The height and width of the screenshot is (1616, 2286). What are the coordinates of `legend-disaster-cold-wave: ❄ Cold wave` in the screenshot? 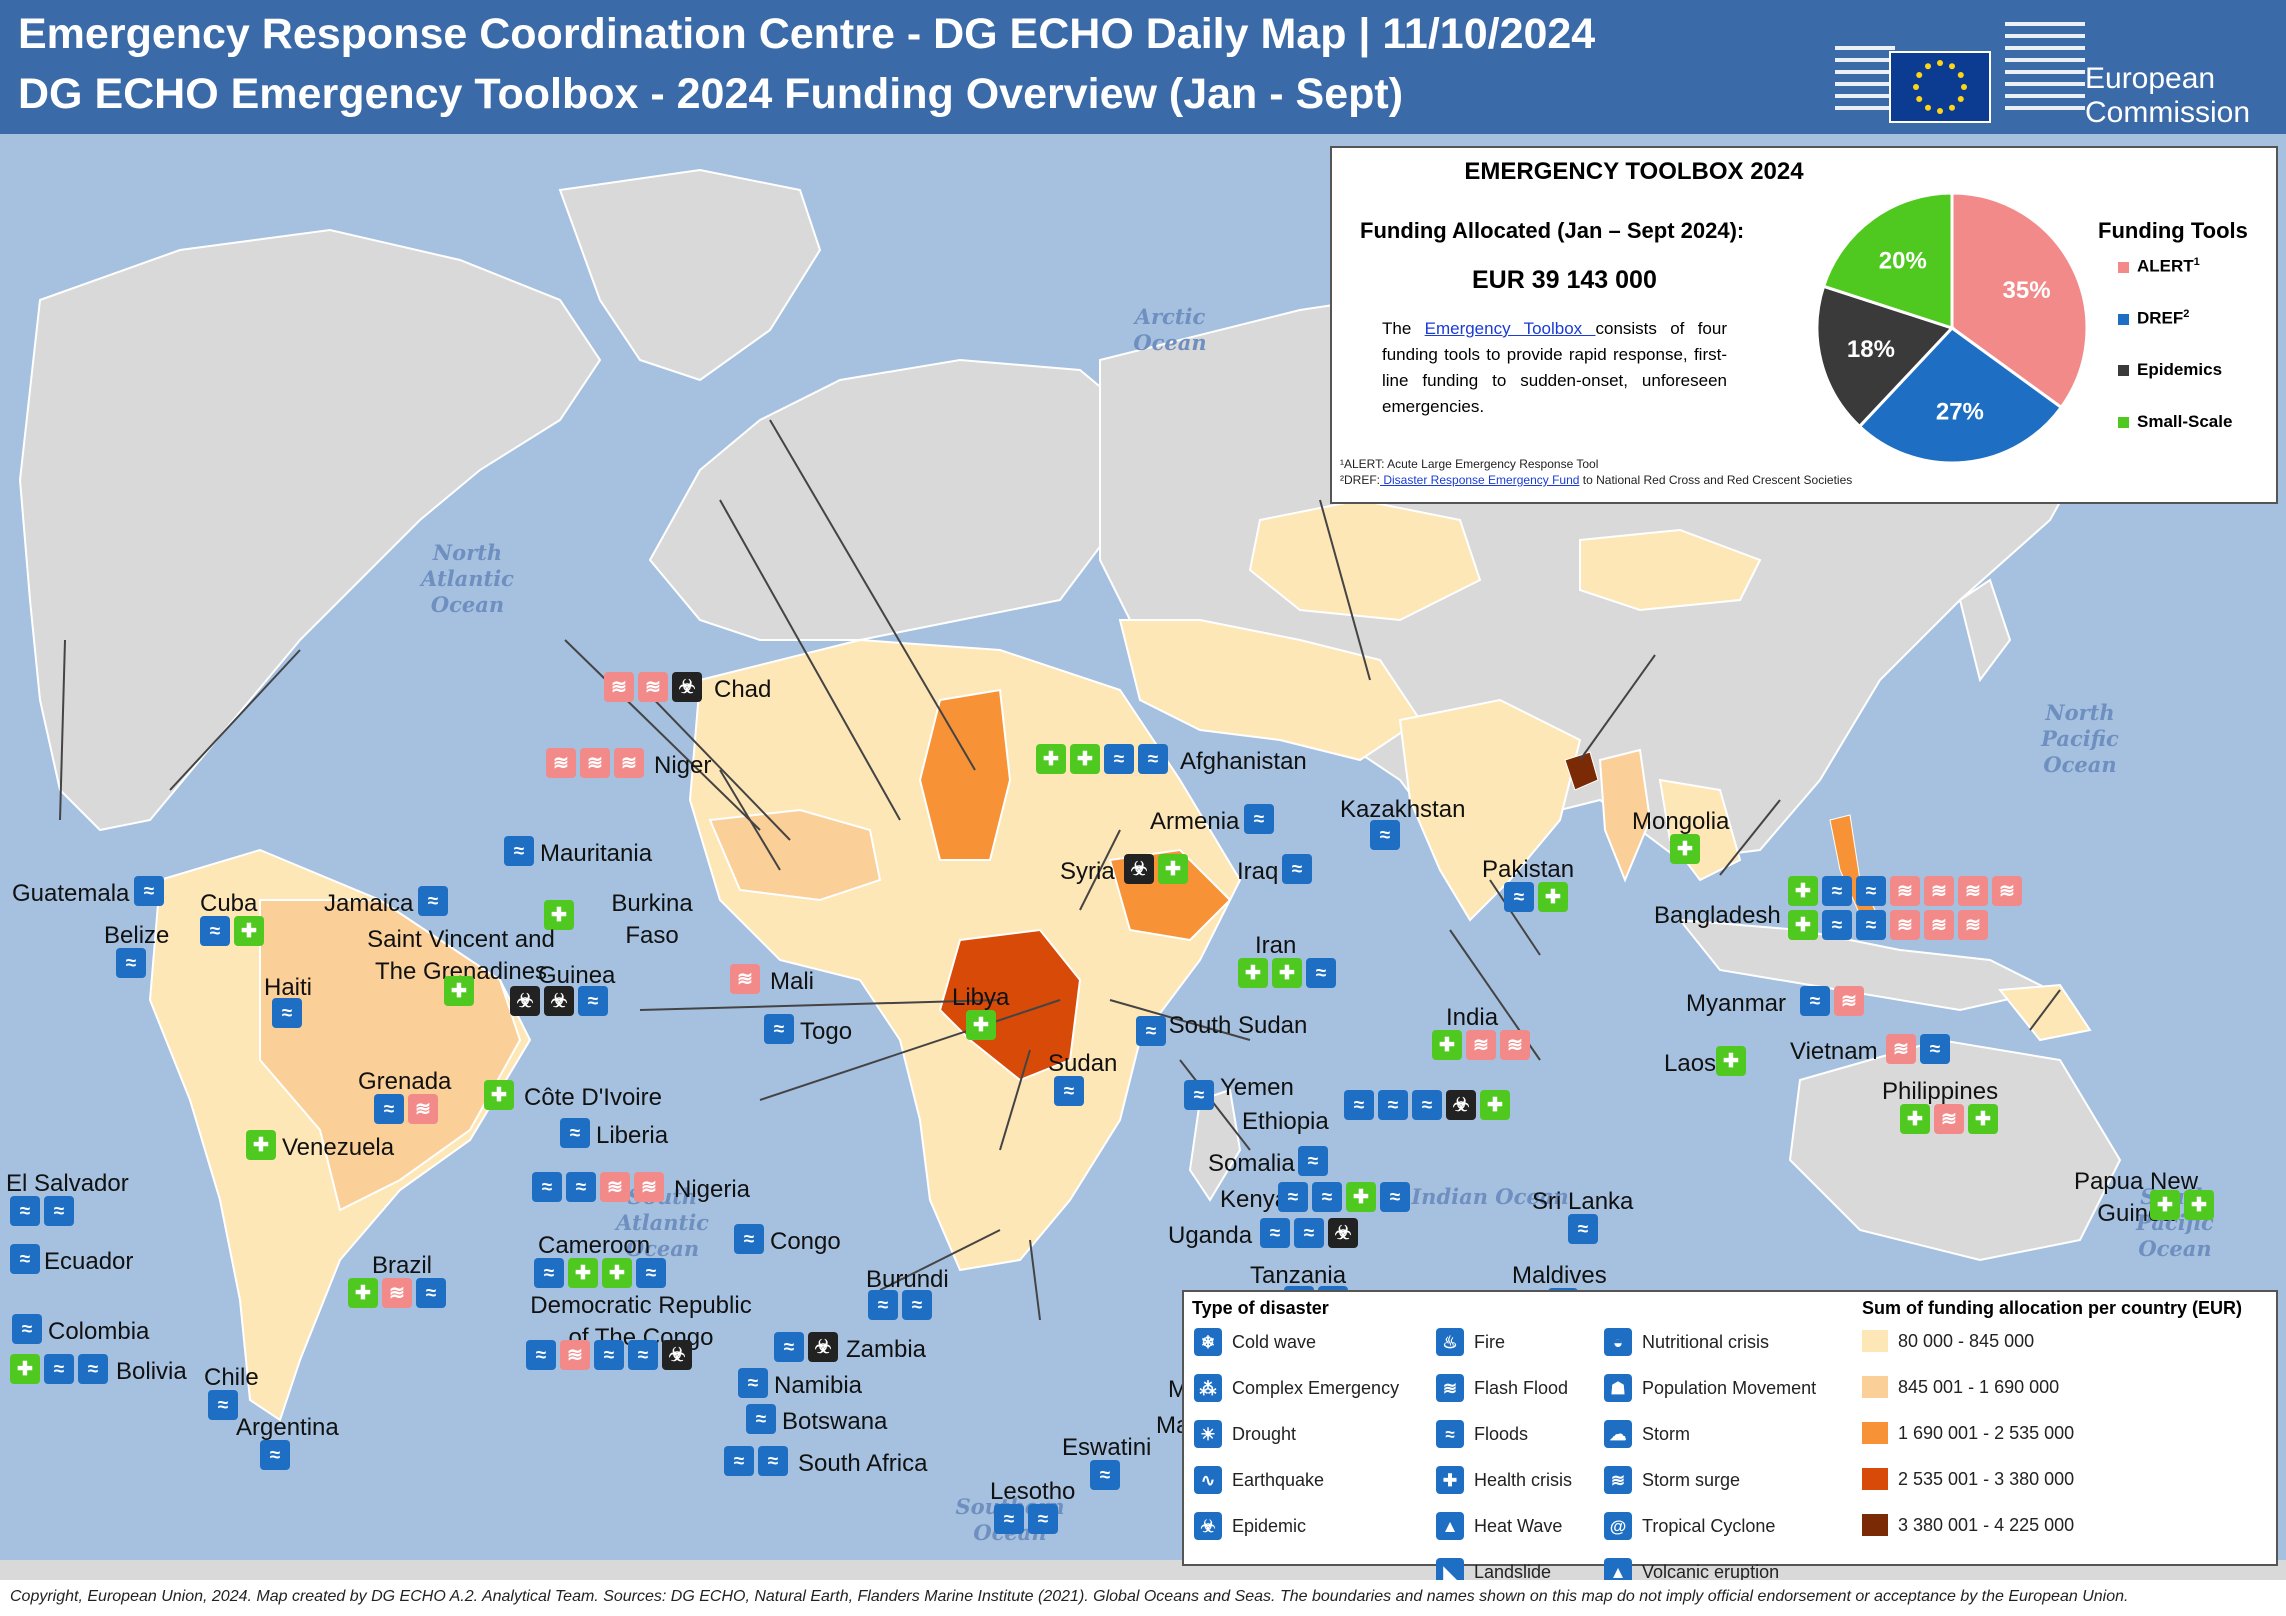 It's located at (1255, 1342).